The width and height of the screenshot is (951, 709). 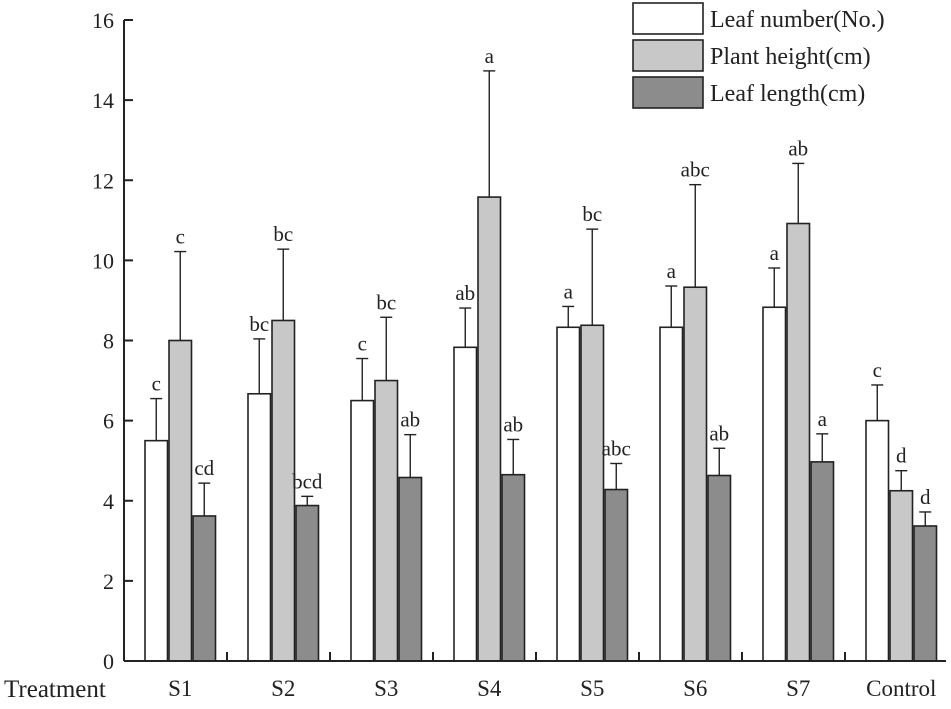 What do you see at coordinates (386, 688) in the screenshot?
I see `x-tick-label-s3: S3` at bounding box center [386, 688].